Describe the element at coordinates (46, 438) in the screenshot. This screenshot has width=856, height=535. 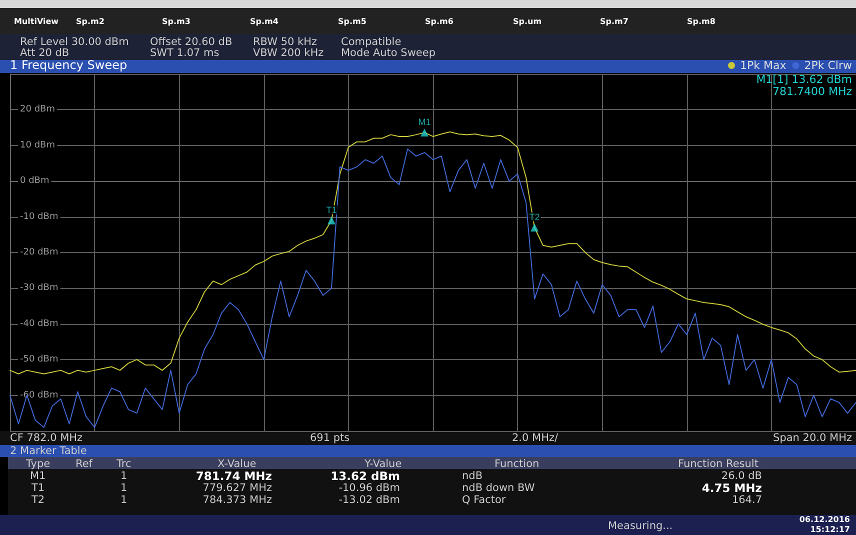
I see `text: CF 782.0 MHz` at that location.